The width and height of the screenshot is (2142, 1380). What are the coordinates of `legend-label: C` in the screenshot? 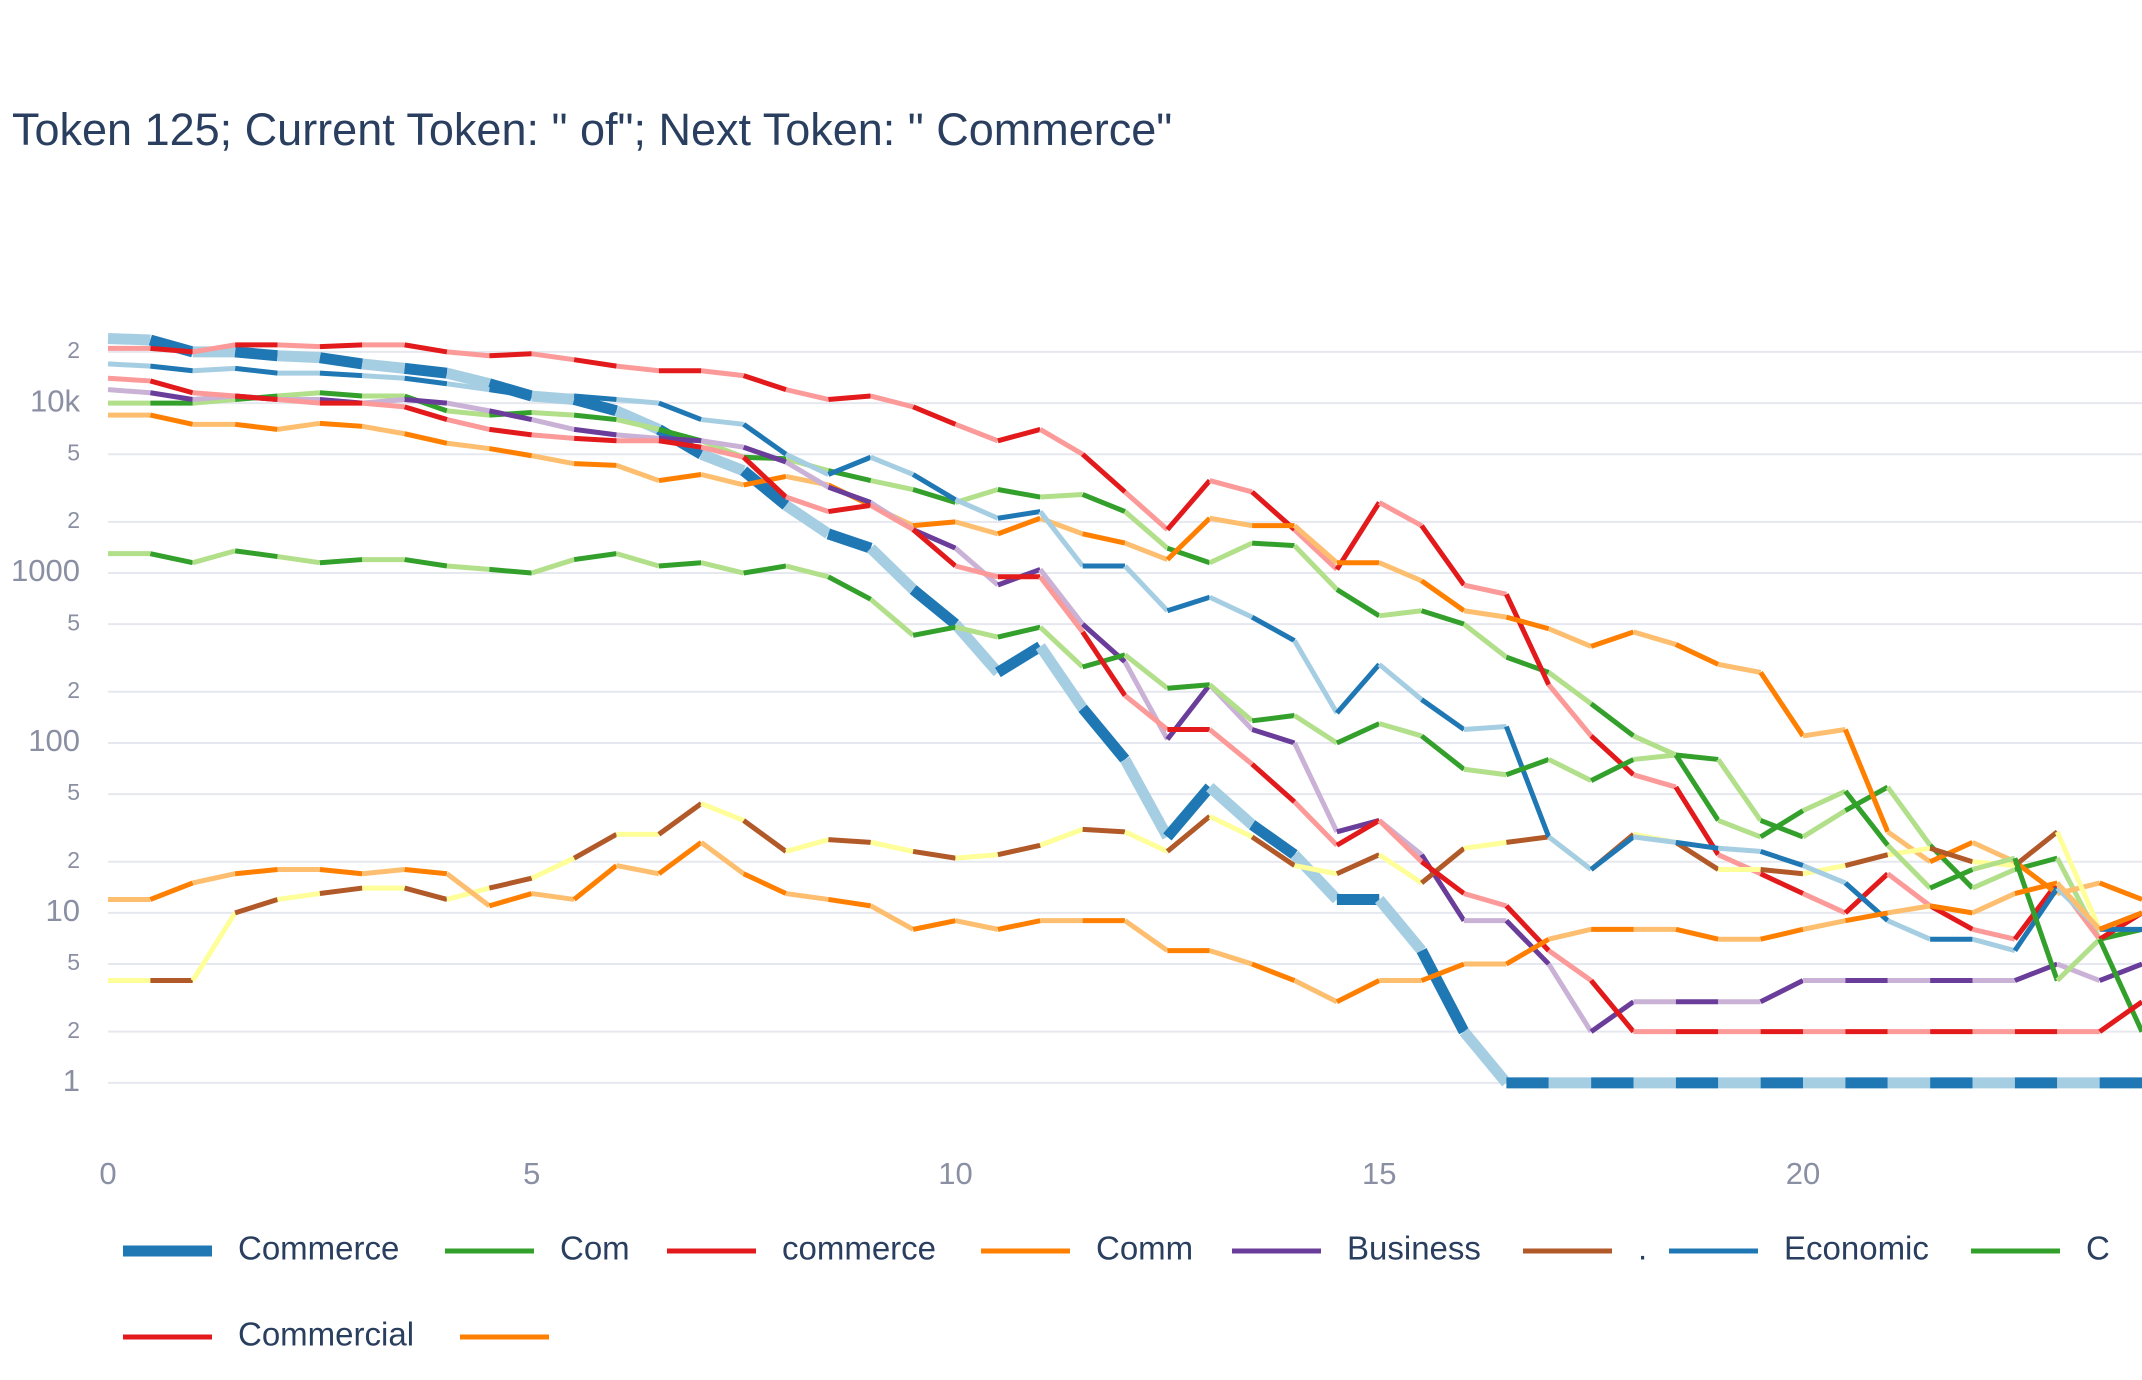 It's located at (2098, 1248).